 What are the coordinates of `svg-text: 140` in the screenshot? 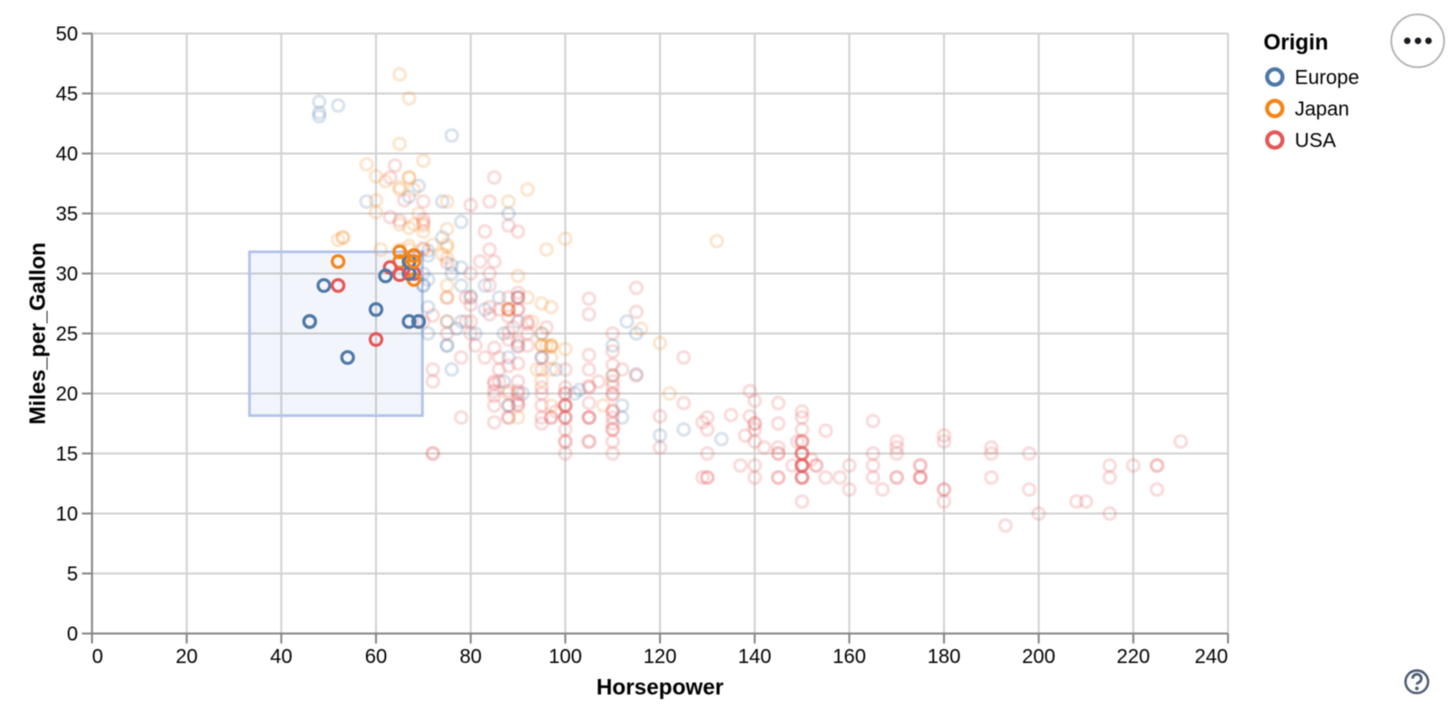 It's located at (754, 657).